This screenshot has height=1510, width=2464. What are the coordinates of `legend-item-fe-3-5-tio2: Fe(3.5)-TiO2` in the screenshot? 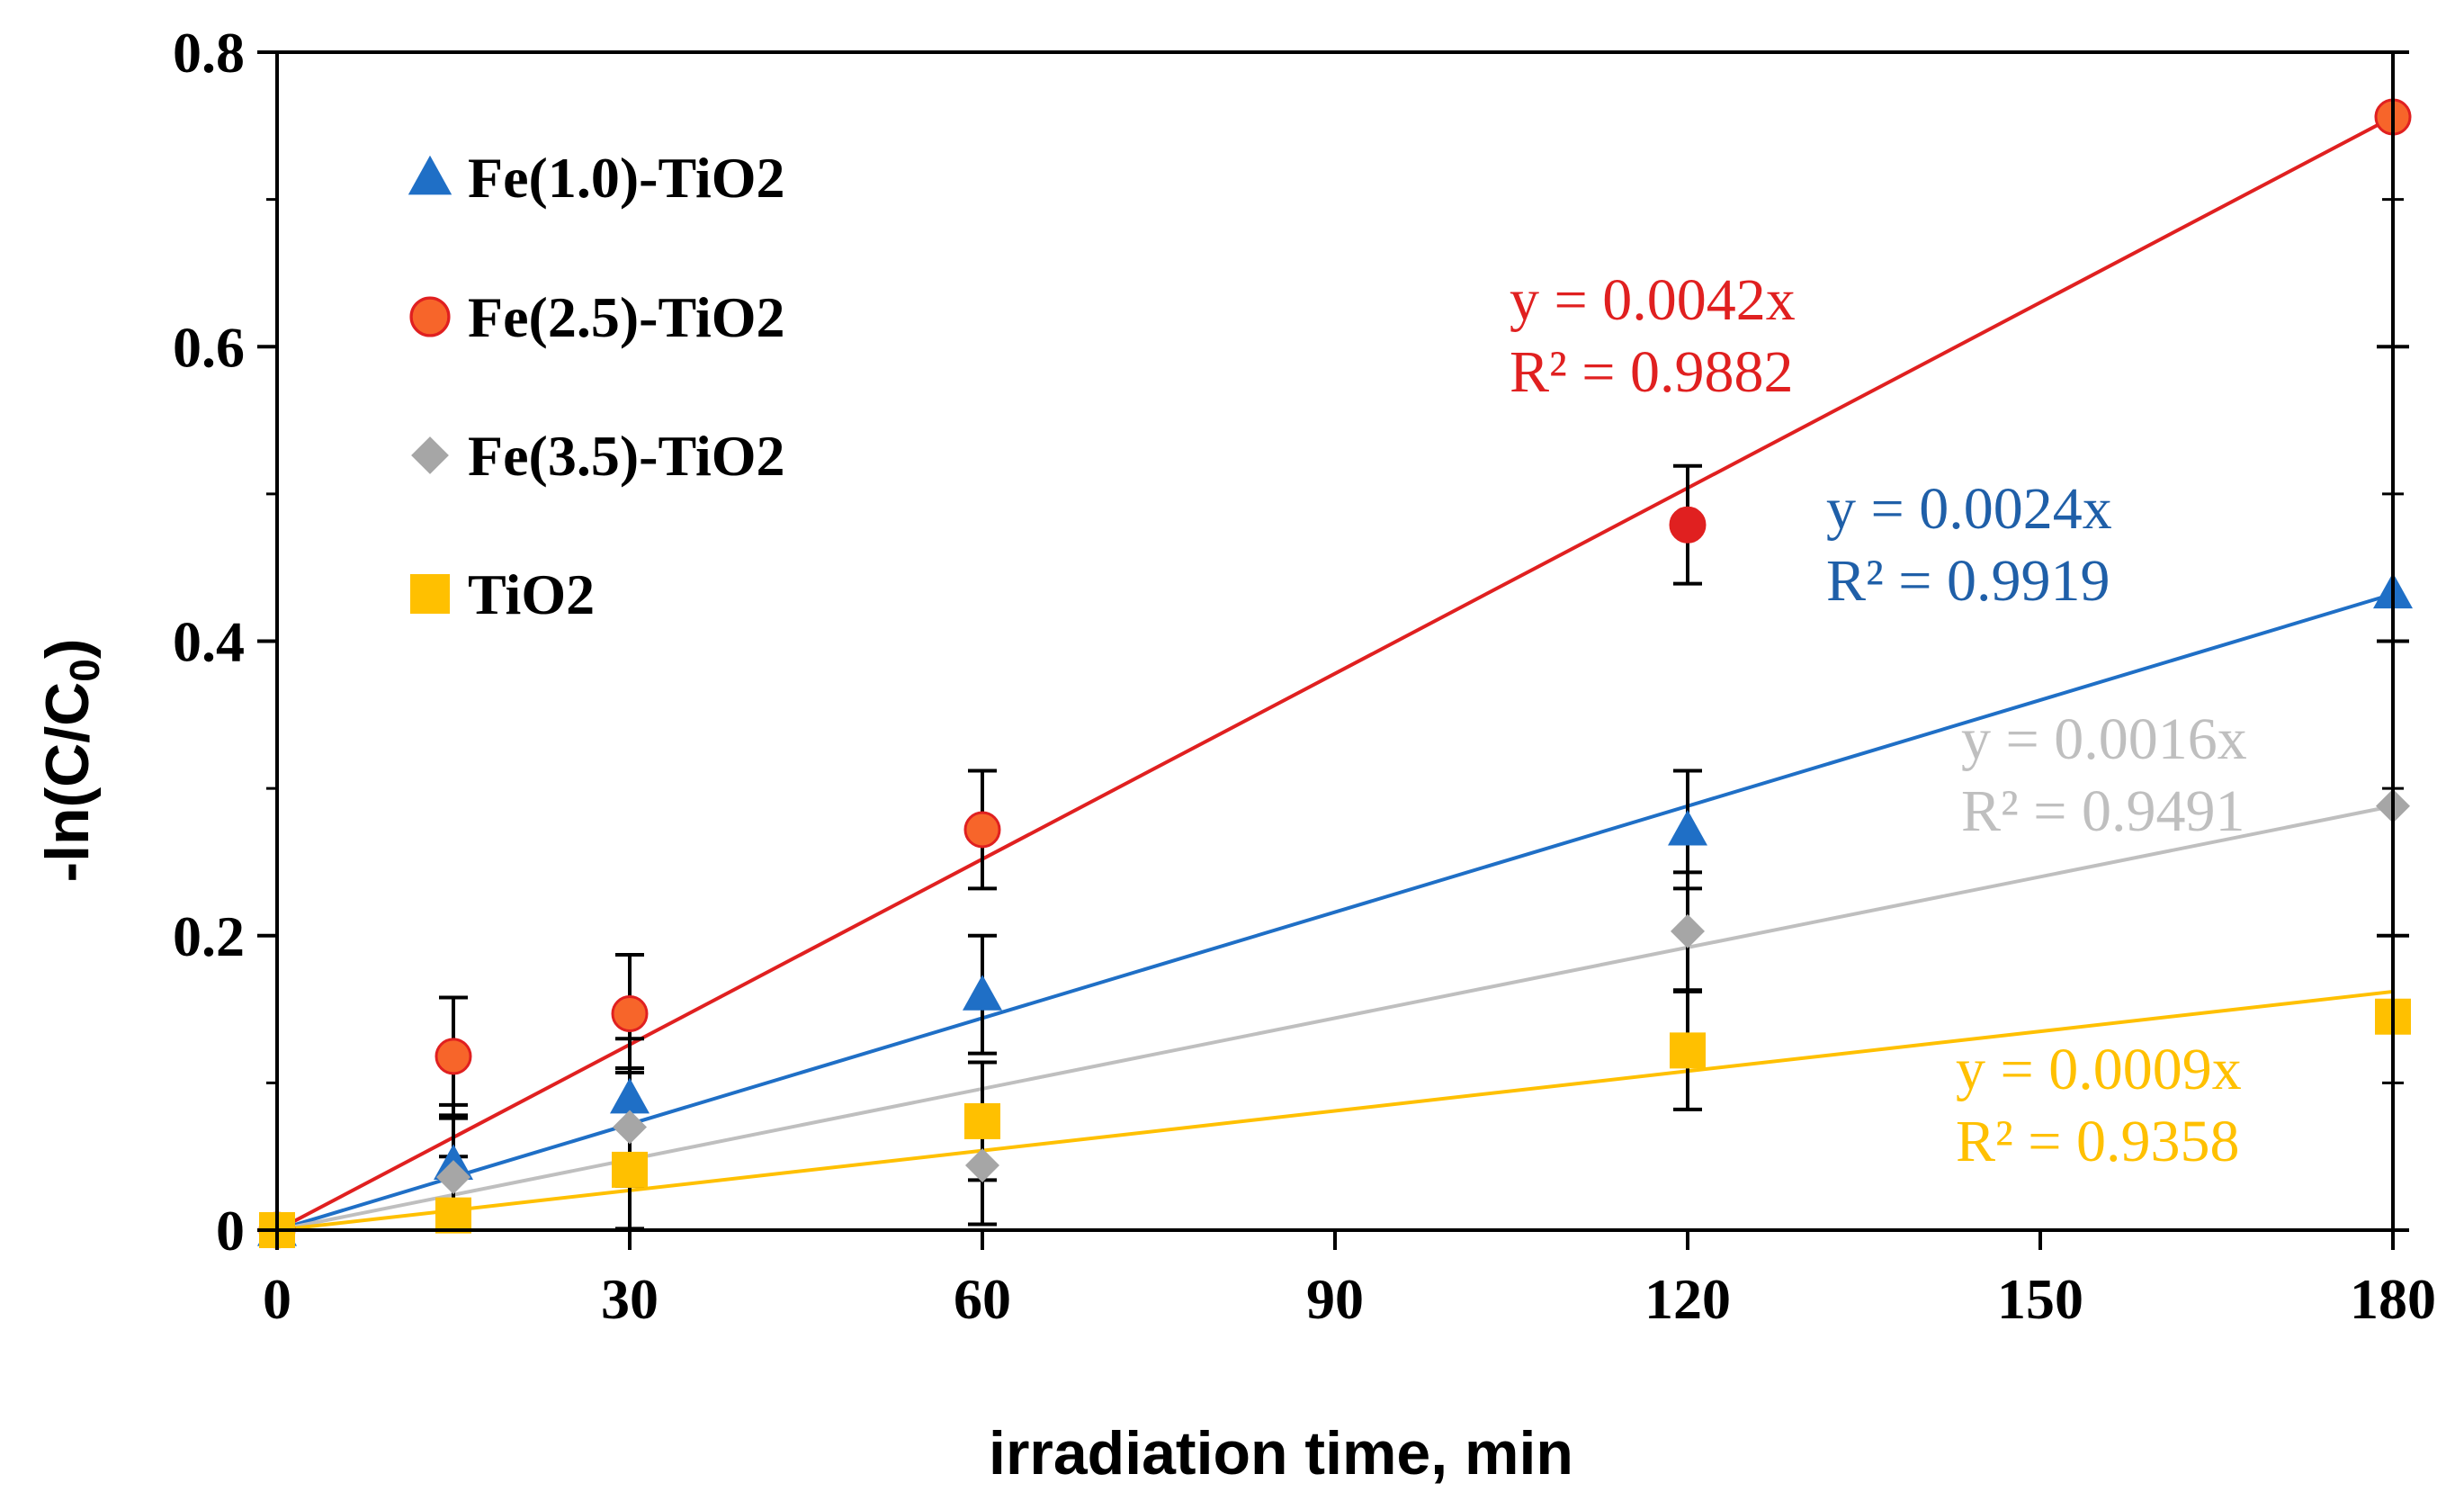 It's located at (598, 456).